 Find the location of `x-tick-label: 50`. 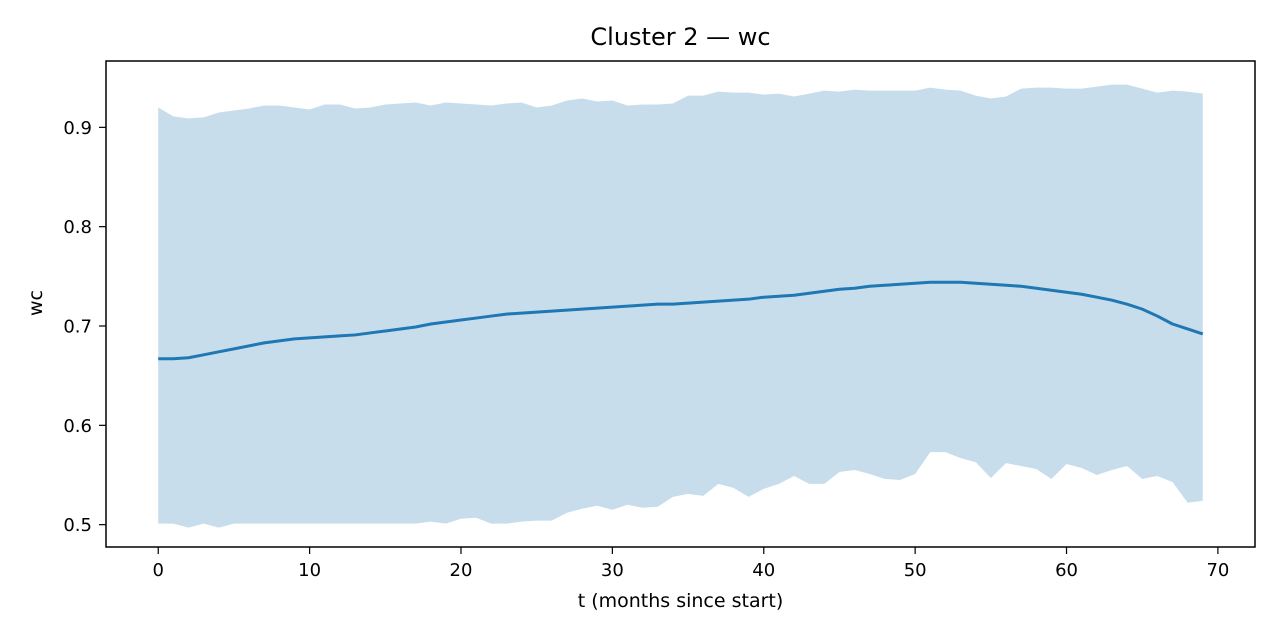

x-tick-label: 50 is located at coordinates (915, 570).